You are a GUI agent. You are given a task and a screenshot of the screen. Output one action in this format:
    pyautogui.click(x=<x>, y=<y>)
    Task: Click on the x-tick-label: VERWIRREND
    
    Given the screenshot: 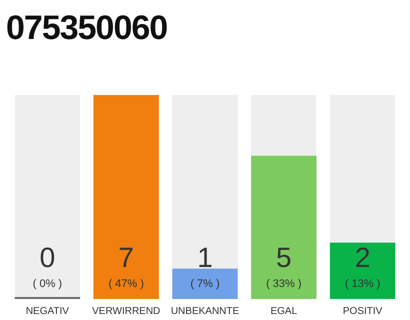 What is the action you would take?
    pyautogui.click(x=126, y=311)
    